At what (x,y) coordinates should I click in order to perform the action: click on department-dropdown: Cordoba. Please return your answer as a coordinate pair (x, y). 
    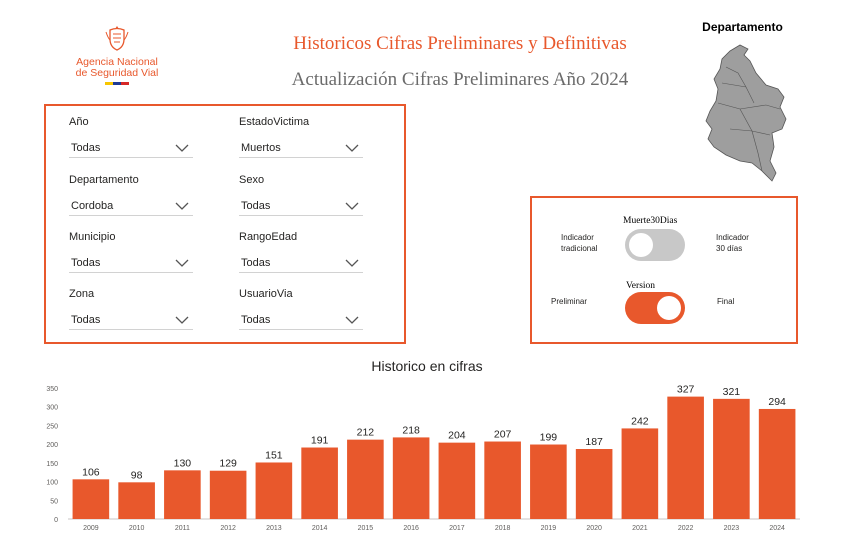
    Looking at the image, I should click on (131, 206).